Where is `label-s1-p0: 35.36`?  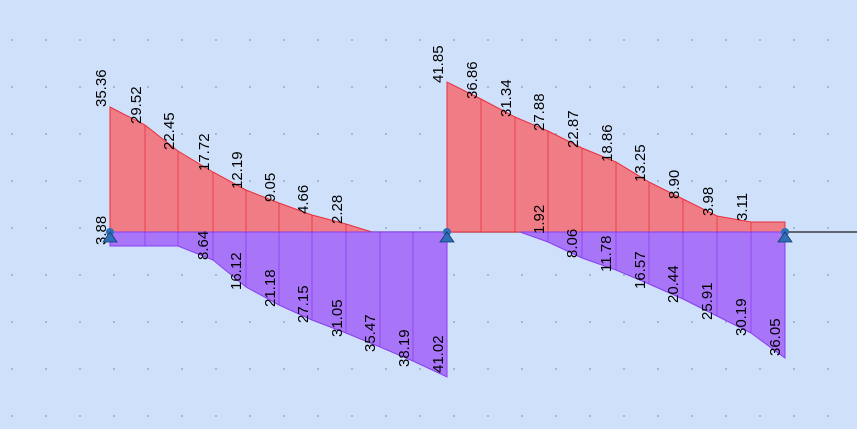 label-s1-p0: 35.36 is located at coordinates (101, 88).